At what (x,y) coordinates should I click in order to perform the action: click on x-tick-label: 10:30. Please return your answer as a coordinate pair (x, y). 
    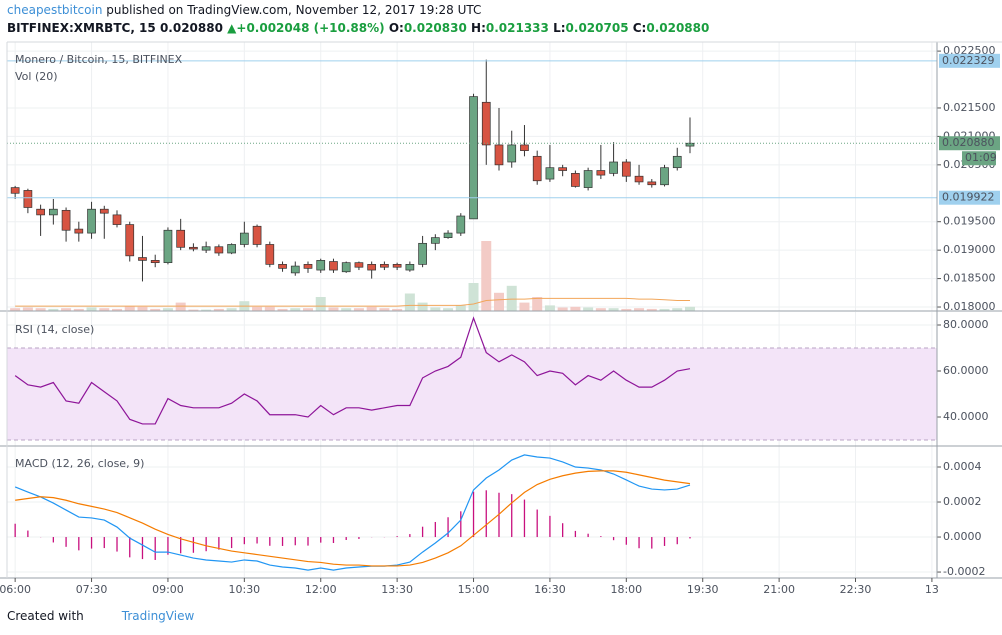
    Looking at the image, I should click on (244, 589).